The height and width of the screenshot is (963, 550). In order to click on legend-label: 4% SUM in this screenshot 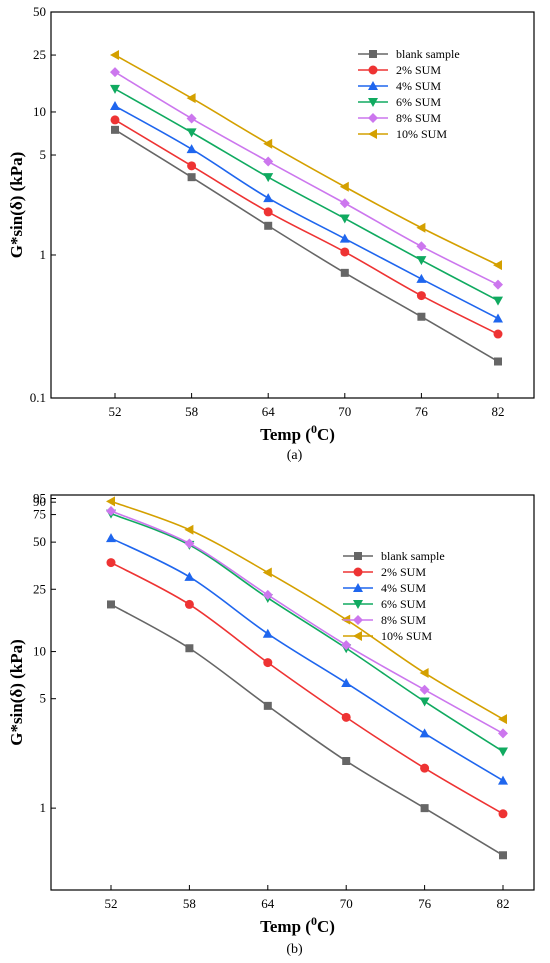, I will do `click(418, 86)`.